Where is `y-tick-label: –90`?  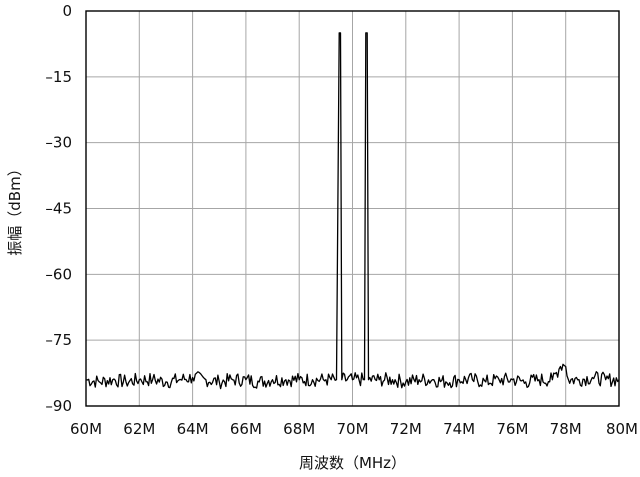
y-tick-label: –90 is located at coordinates (58, 406).